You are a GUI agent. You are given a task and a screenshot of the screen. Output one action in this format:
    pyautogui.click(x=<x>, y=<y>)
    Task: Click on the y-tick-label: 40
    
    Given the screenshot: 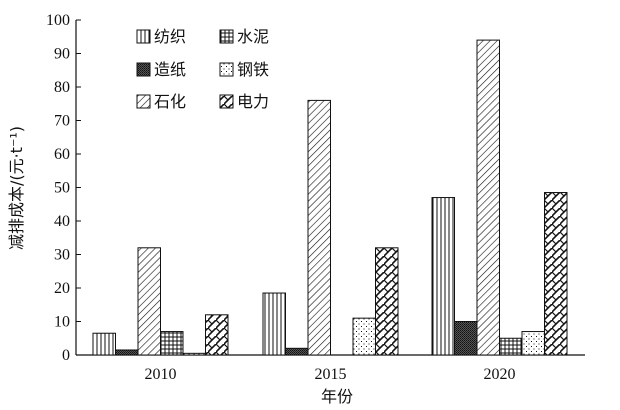 What is the action you would take?
    pyautogui.click(x=62, y=221)
    